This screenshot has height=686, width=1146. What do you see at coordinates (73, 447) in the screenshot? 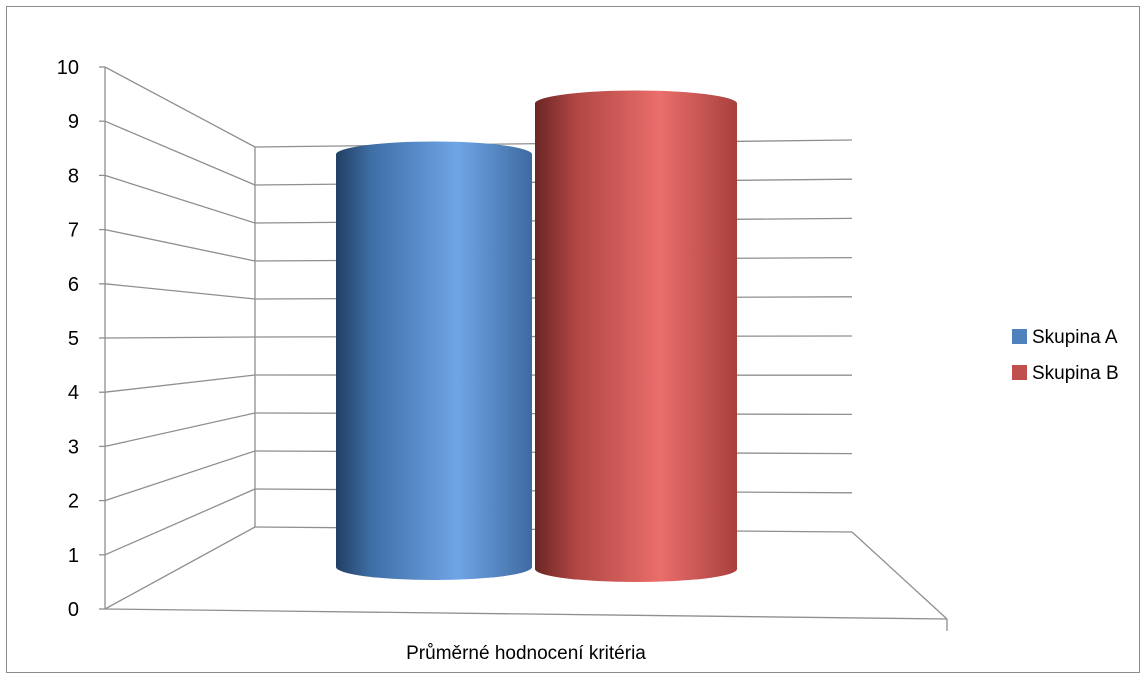
I see `y-tick-label: 3` at bounding box center [73, 447].